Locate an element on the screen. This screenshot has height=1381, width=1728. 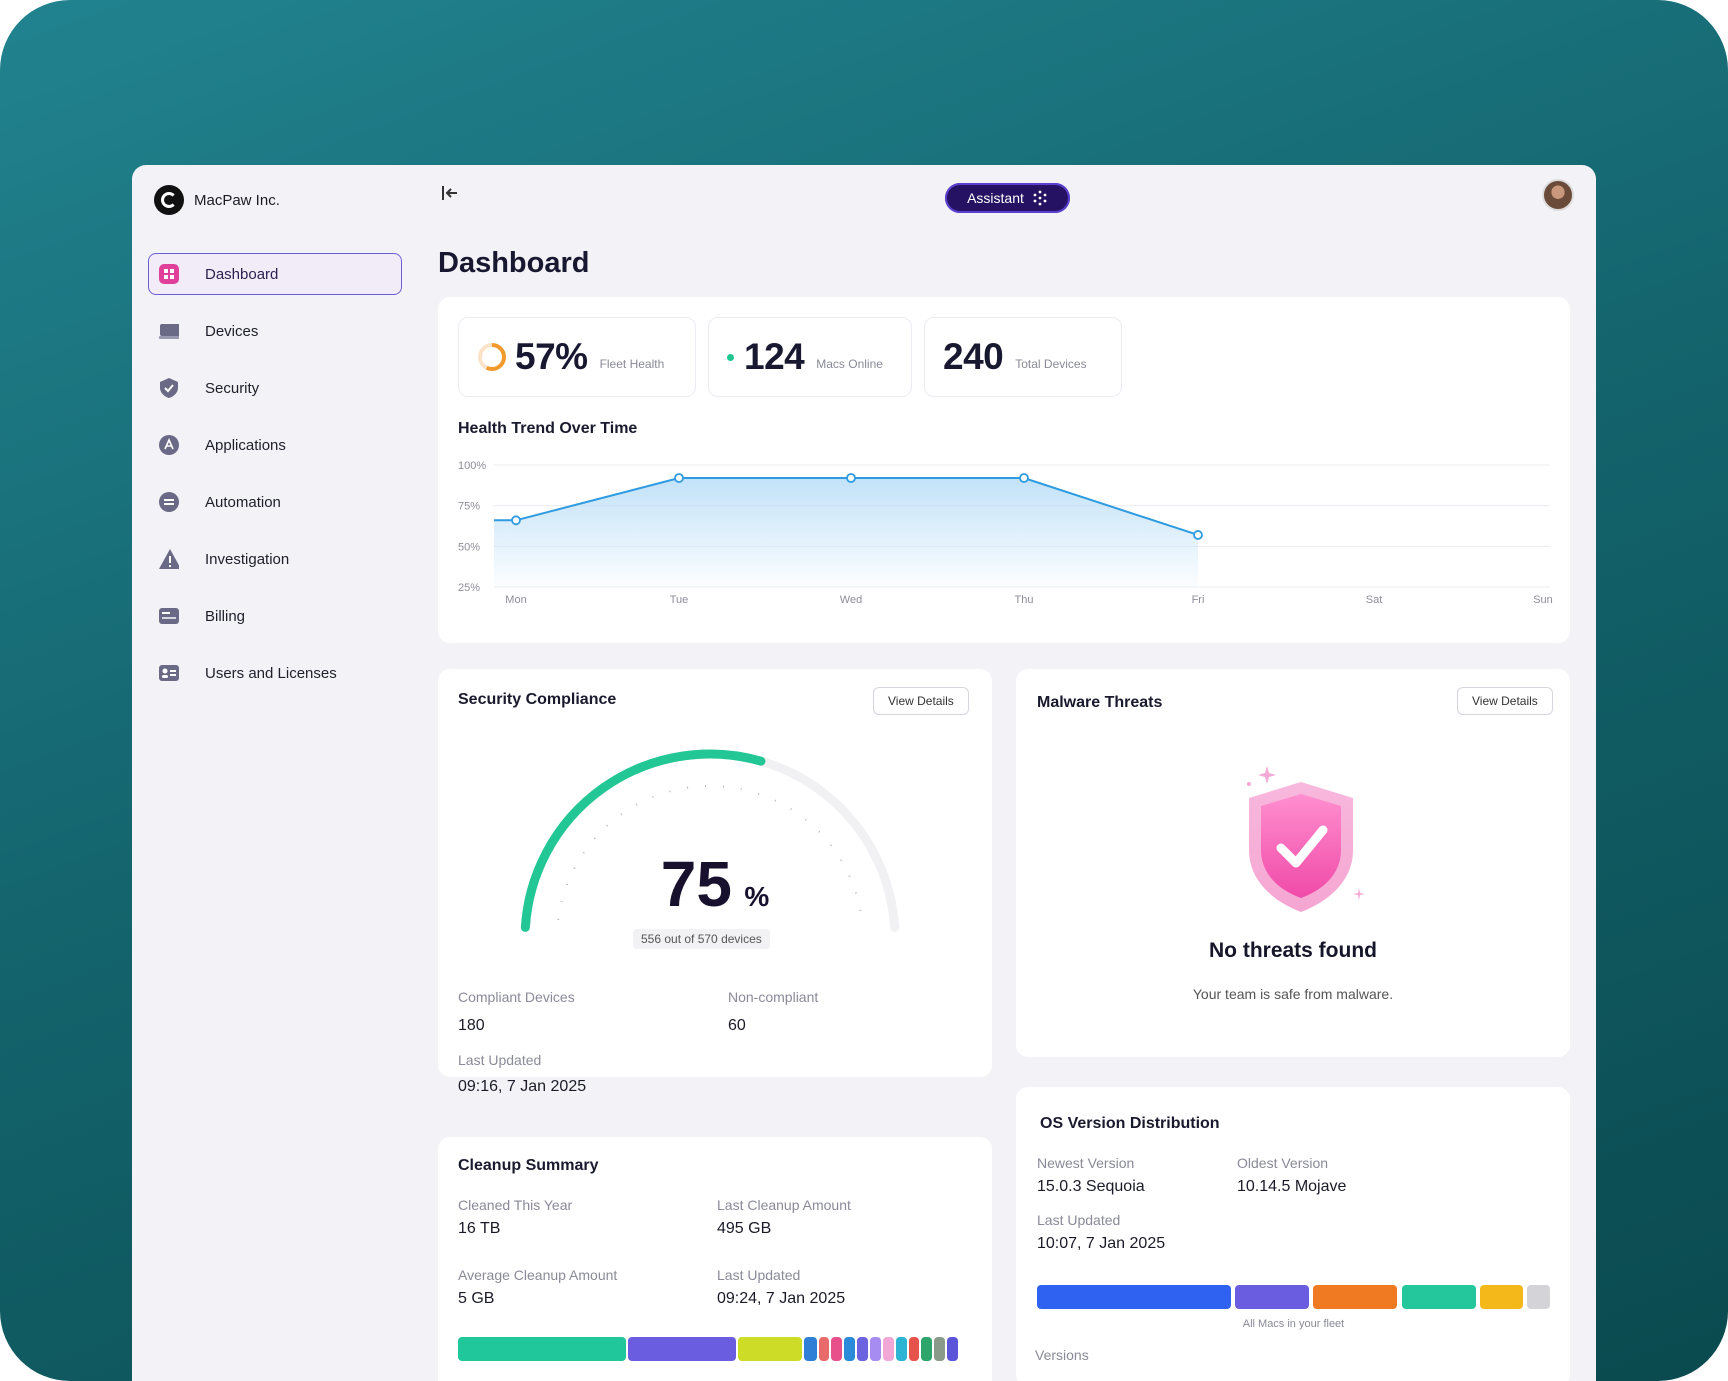
last-cleanup-amount-value: 495 GB is located at coordinates (744, 1228).